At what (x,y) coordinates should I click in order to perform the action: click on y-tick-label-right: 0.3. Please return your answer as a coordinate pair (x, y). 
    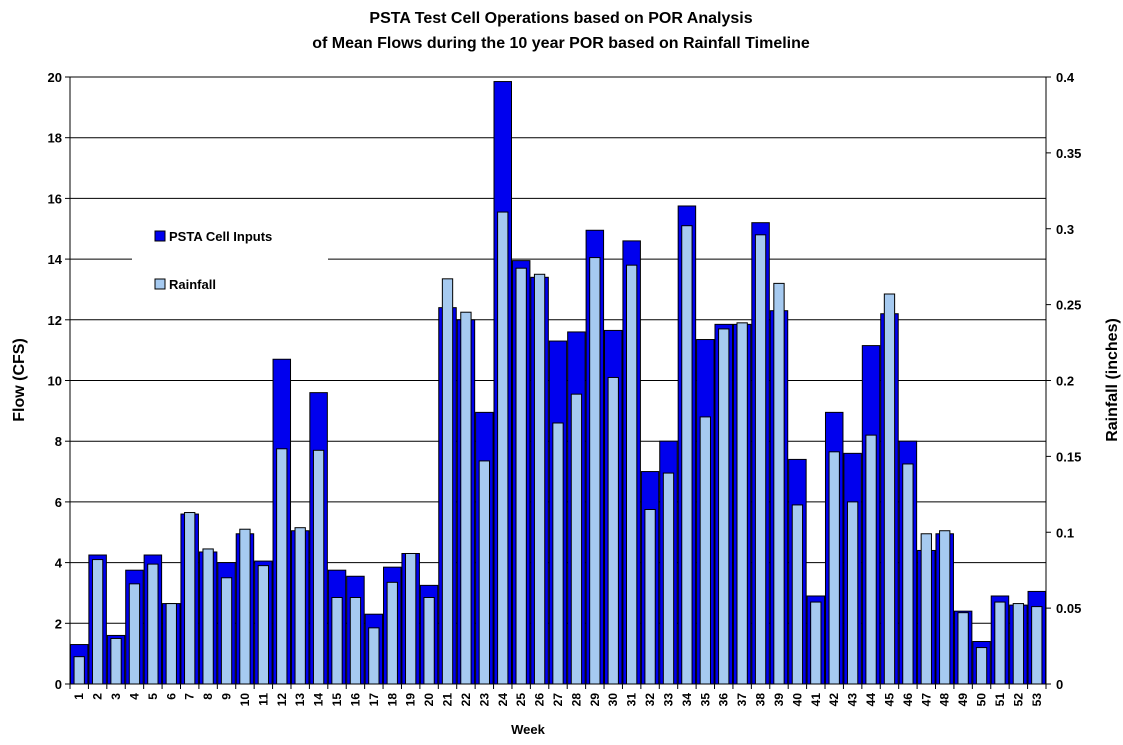
    Looking at the image, I should click on (1065, 229).